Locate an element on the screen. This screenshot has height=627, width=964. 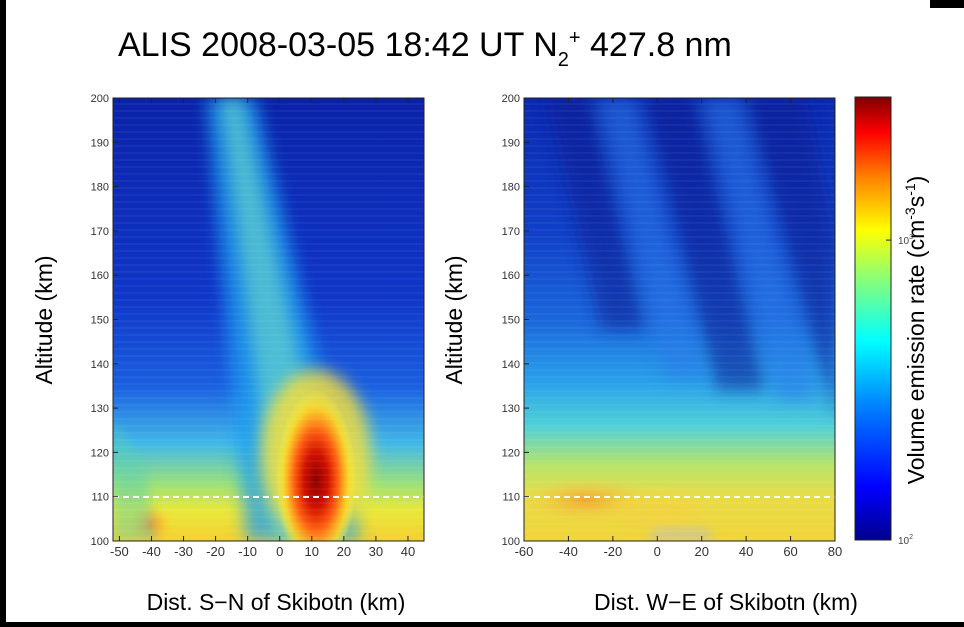
right-xtick-label: 20 is located at coordinates (701, 551).